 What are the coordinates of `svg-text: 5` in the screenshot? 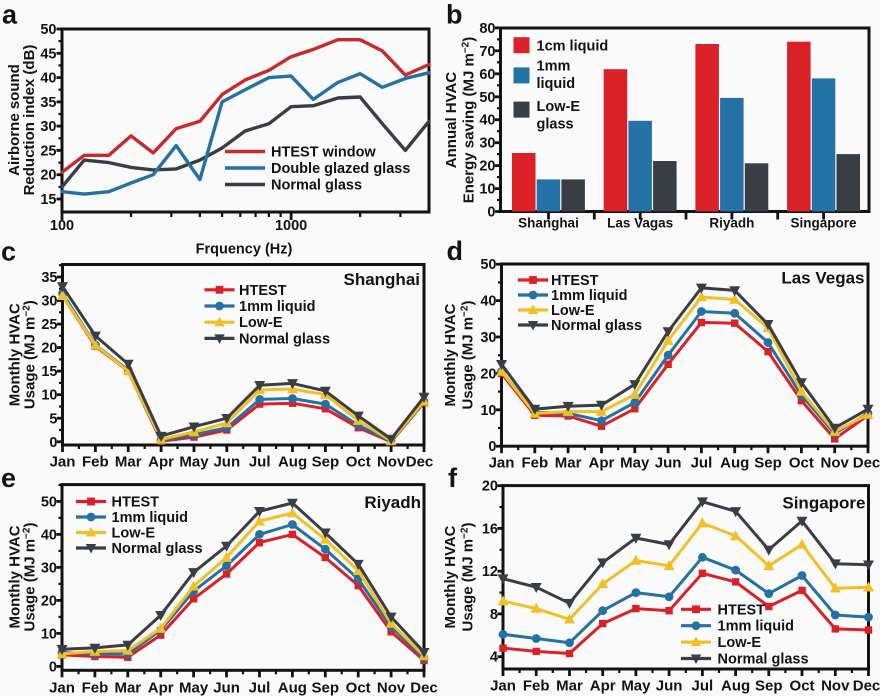 It's located at (53, 419).